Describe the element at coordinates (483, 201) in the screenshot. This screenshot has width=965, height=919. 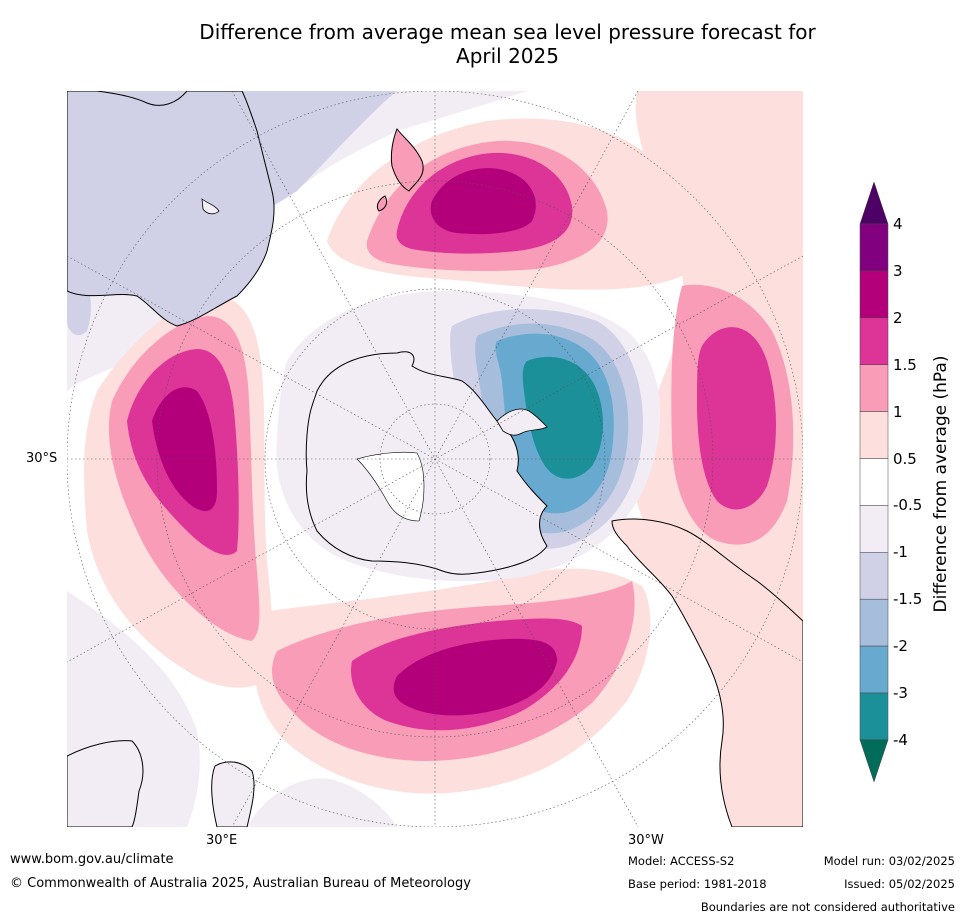
I see `contour-2-top` at that location.